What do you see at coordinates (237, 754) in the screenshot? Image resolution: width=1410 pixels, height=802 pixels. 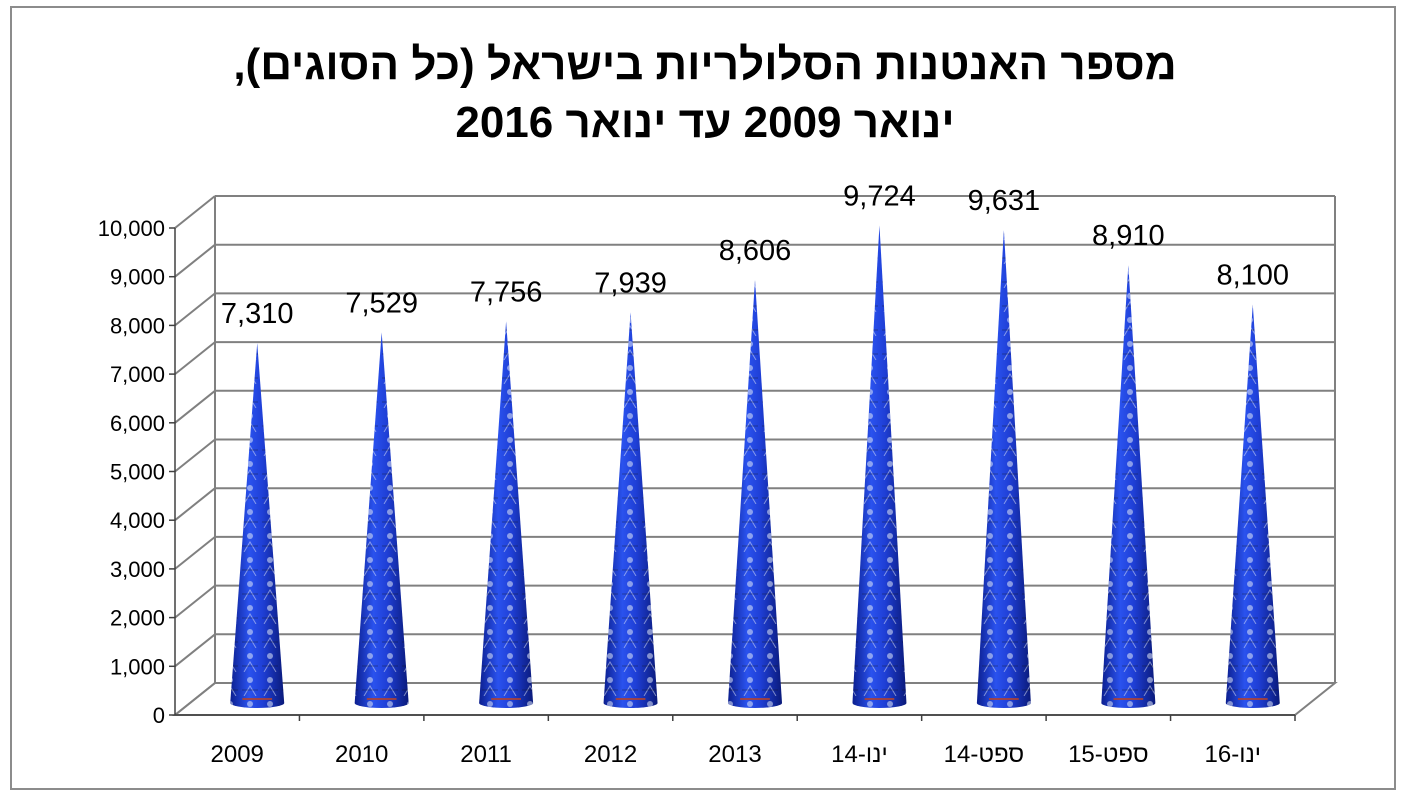 I see `x-tick-label: 2009` at bounding box center [237, 754].